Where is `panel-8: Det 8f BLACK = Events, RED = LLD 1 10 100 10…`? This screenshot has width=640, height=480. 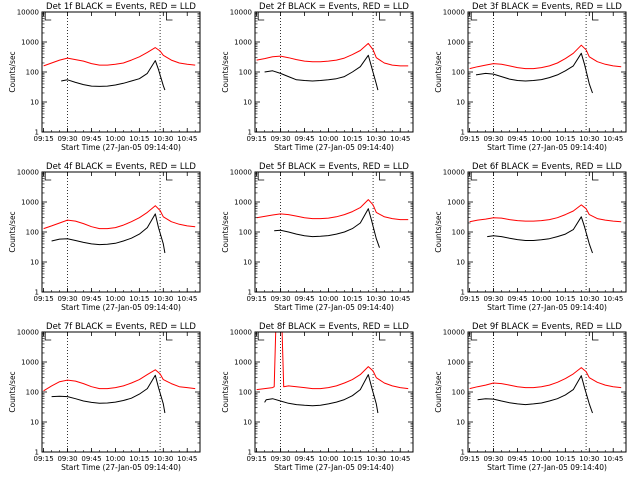 panel-8: Det 8f BLACK = Events, RED = LLD 1 10 100 10… is located at coordinates (317, 397).